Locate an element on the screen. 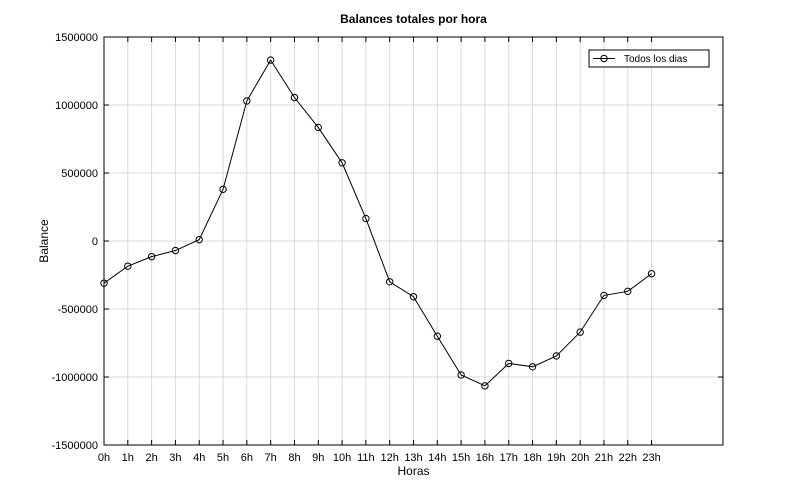 Image resolution: width=800 pixels, height=500 pixels. x-tick-label: 16h is located at coordinates (485, 458).